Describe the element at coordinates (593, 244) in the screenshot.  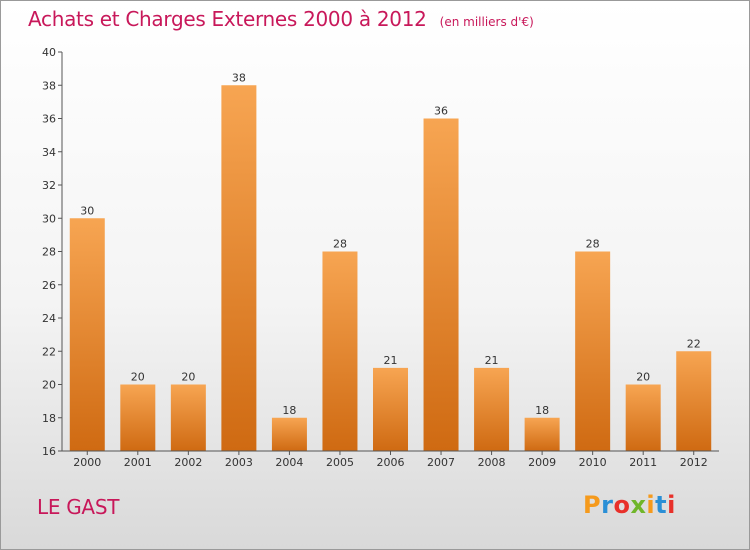
I see `data-label-2010: 28` at that location.